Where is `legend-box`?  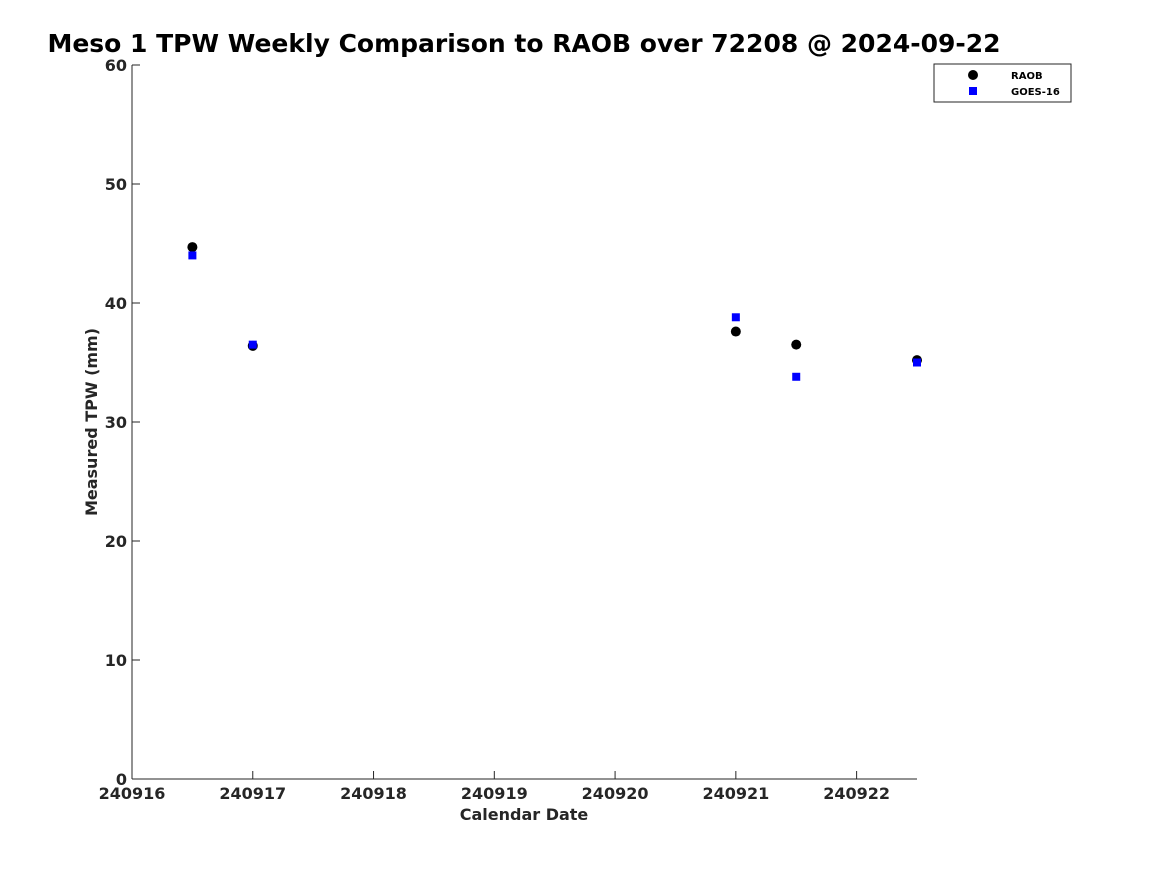
legend-box is located at coordinates (1002, 83).